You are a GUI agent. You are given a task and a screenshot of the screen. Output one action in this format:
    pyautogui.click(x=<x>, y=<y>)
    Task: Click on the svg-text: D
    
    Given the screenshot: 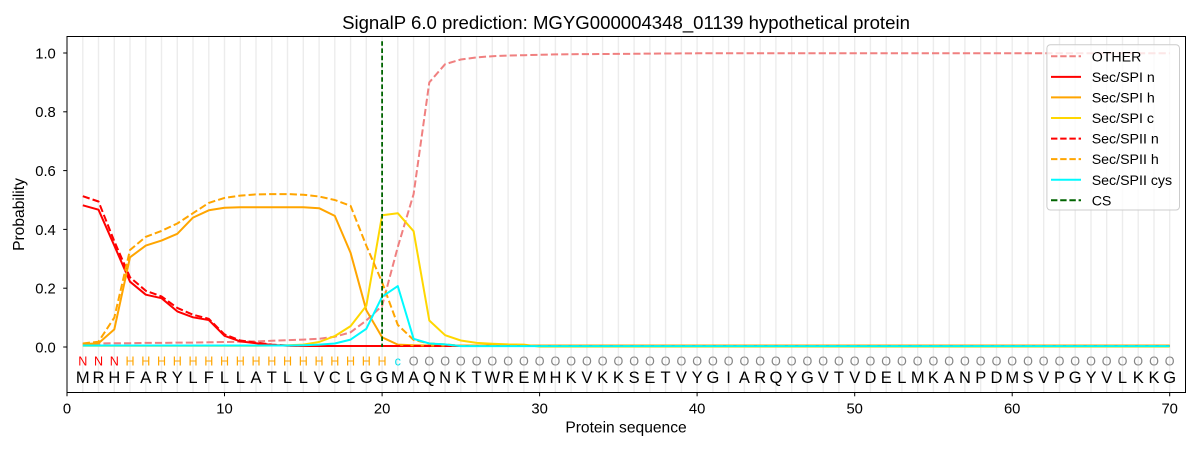 What is the action you would take?
    pyautogui.click(x=870, y=378)
    